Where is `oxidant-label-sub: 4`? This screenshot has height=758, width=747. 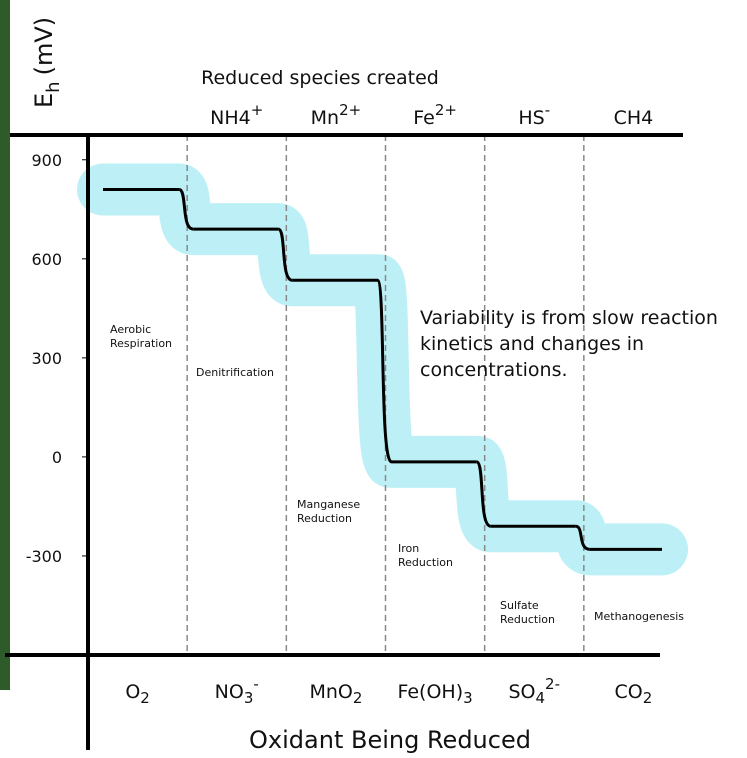
oxidant-label-sub: 4 is located at coordinates (541, 698).